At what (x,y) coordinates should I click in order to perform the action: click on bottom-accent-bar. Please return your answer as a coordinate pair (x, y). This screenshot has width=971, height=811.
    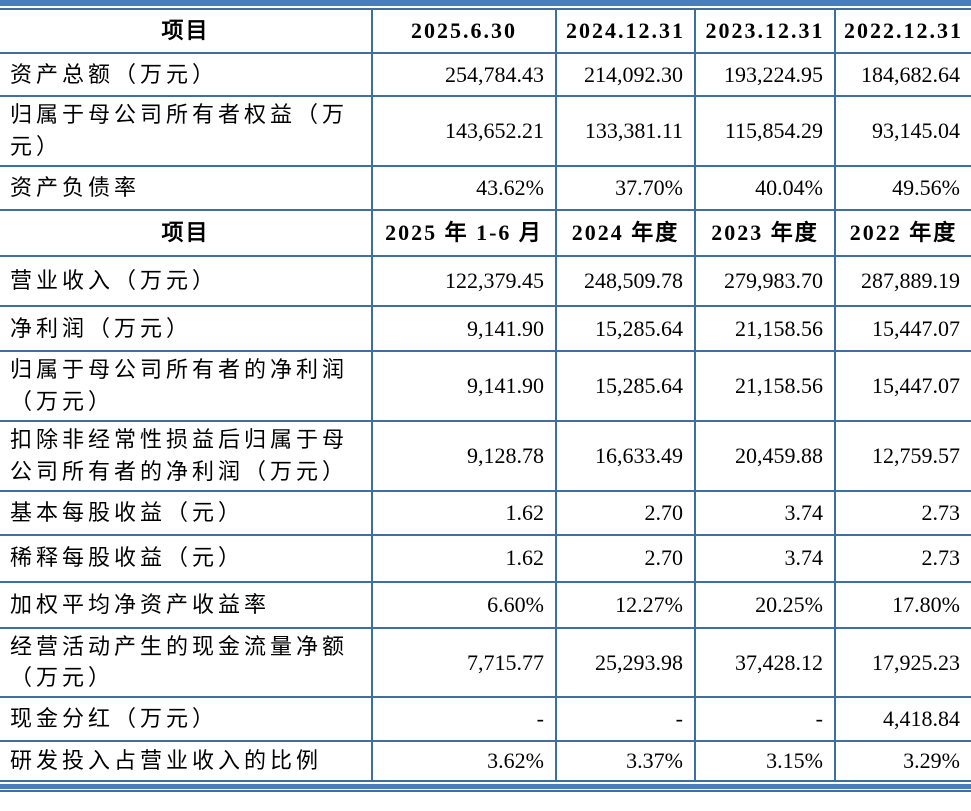
    Looking at the image, I should click on (485, 787).